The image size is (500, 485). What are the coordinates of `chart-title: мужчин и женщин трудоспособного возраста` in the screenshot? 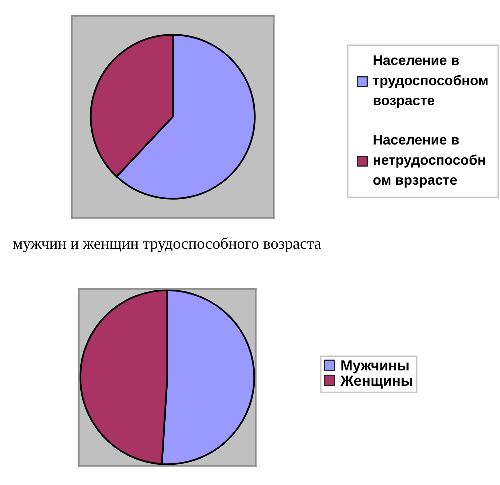 It's located at (167, 245).